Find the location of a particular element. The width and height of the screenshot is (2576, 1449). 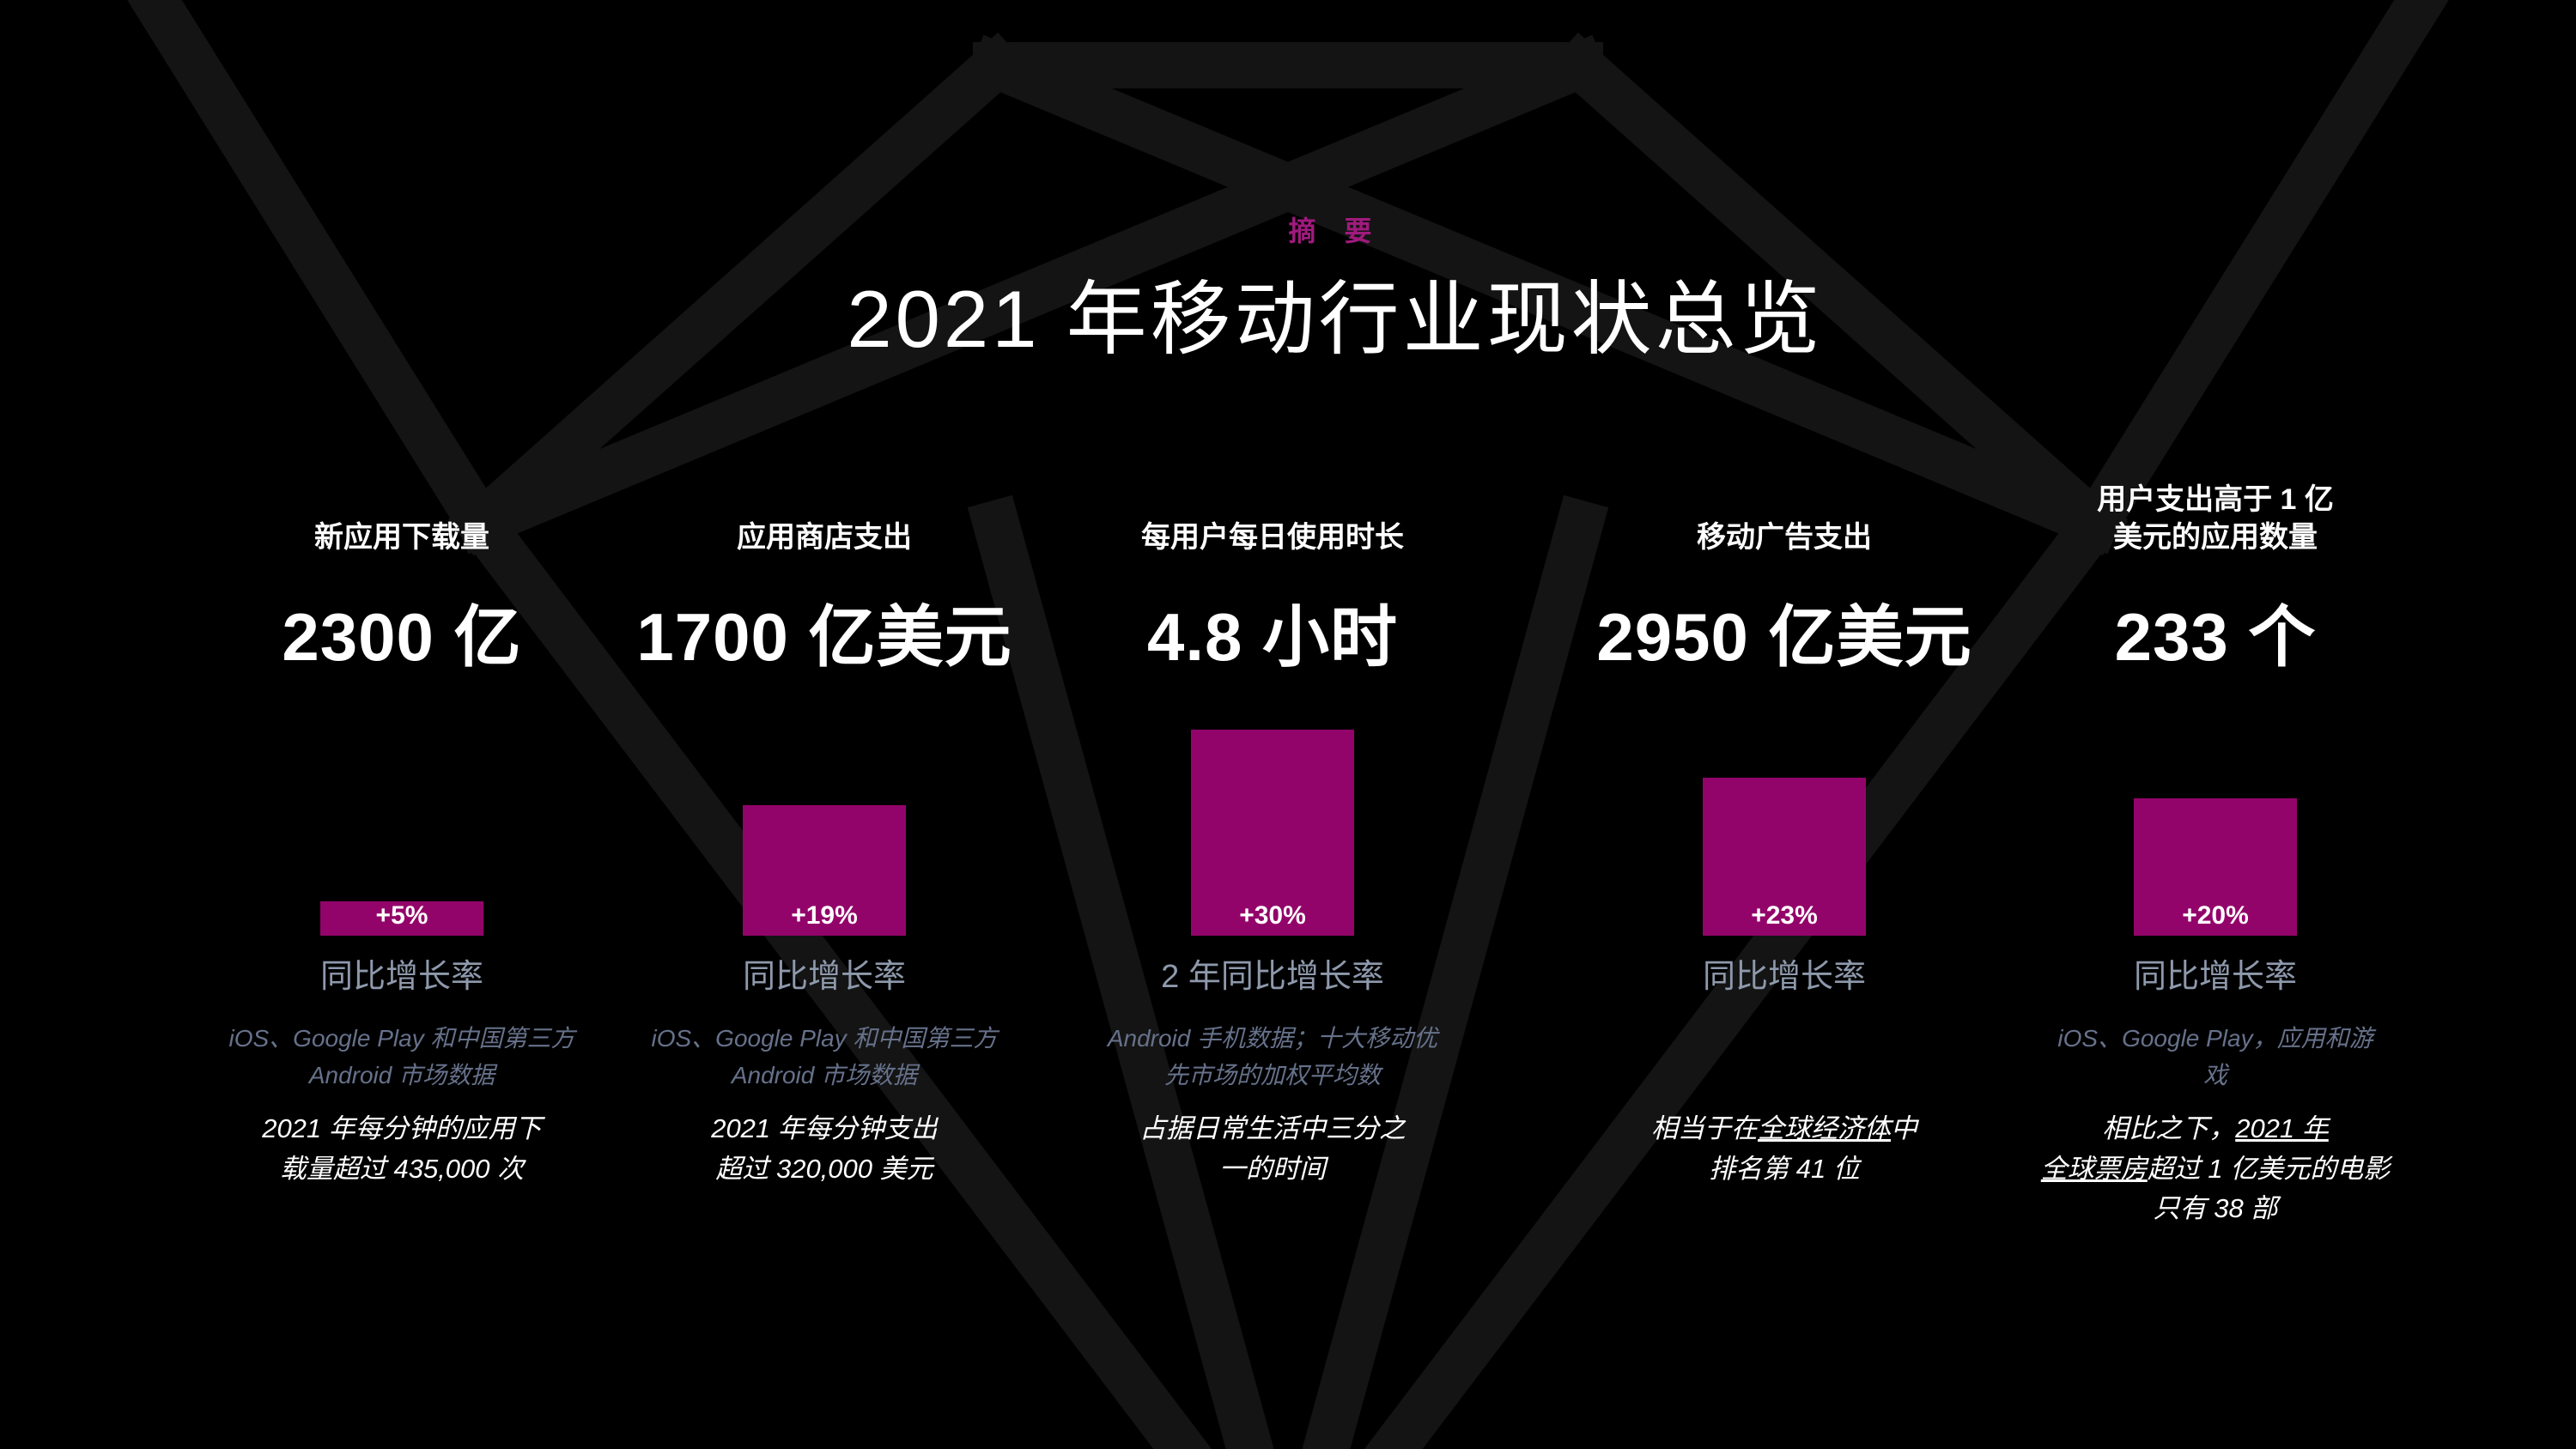

note-text: 占据日常生活中三分之 一的时间 is located at coordinates (1272, 1148).